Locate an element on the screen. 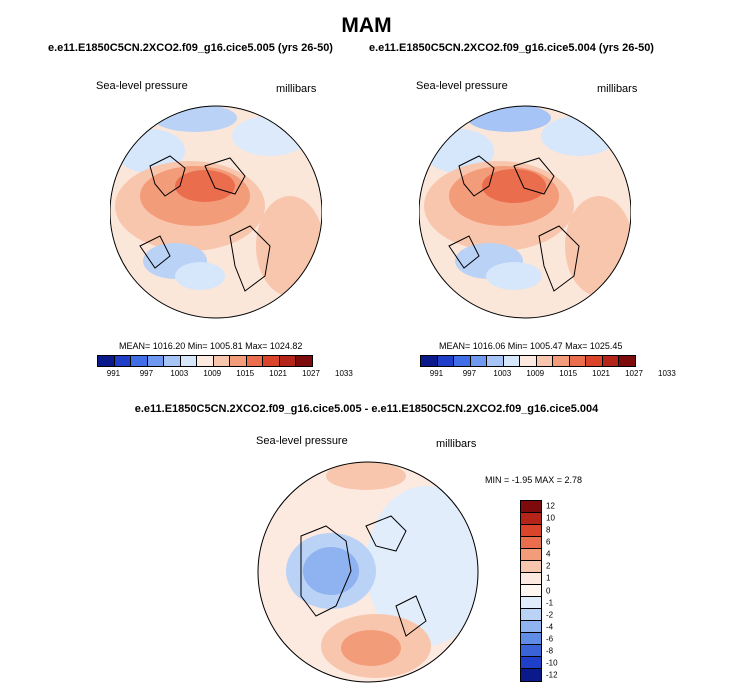 This screenshot has height=686, width=733. diff-map-border is located at coordinates (368, 572).